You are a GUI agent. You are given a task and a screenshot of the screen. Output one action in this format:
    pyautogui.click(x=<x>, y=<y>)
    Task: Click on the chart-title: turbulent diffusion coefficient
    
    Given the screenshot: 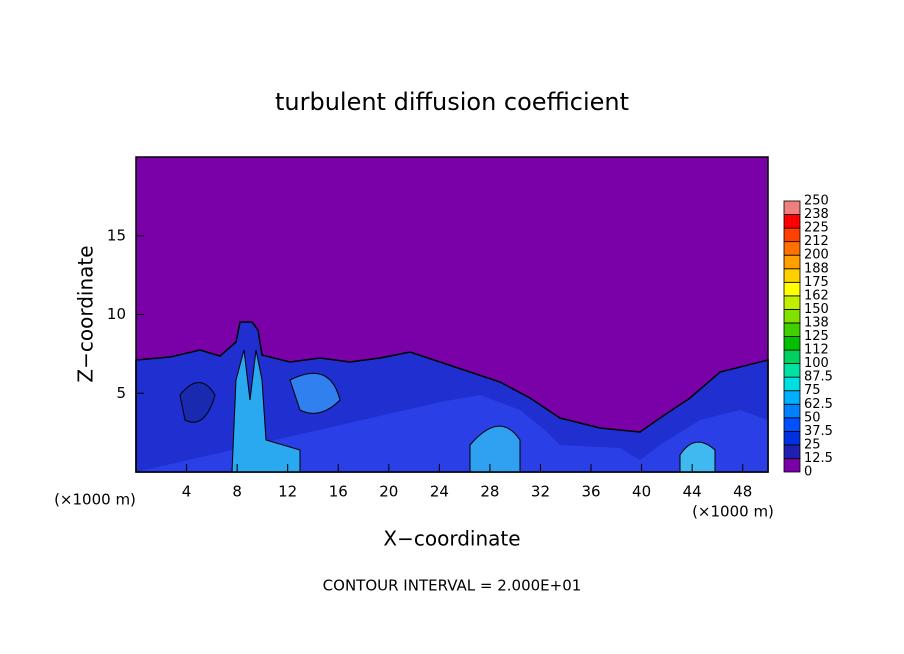 What is the action you would take?
    pyautogui.click(x=452, y=102)
    